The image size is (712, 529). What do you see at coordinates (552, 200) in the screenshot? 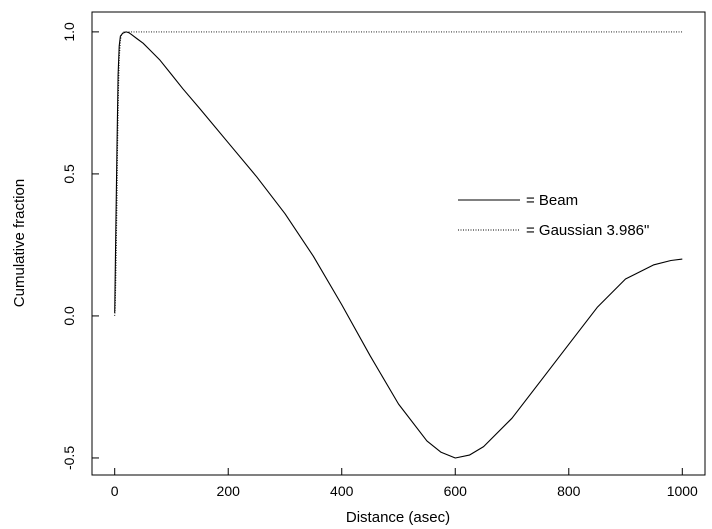
I see `legend-label: = Beam` at bounding box center [552, 200].